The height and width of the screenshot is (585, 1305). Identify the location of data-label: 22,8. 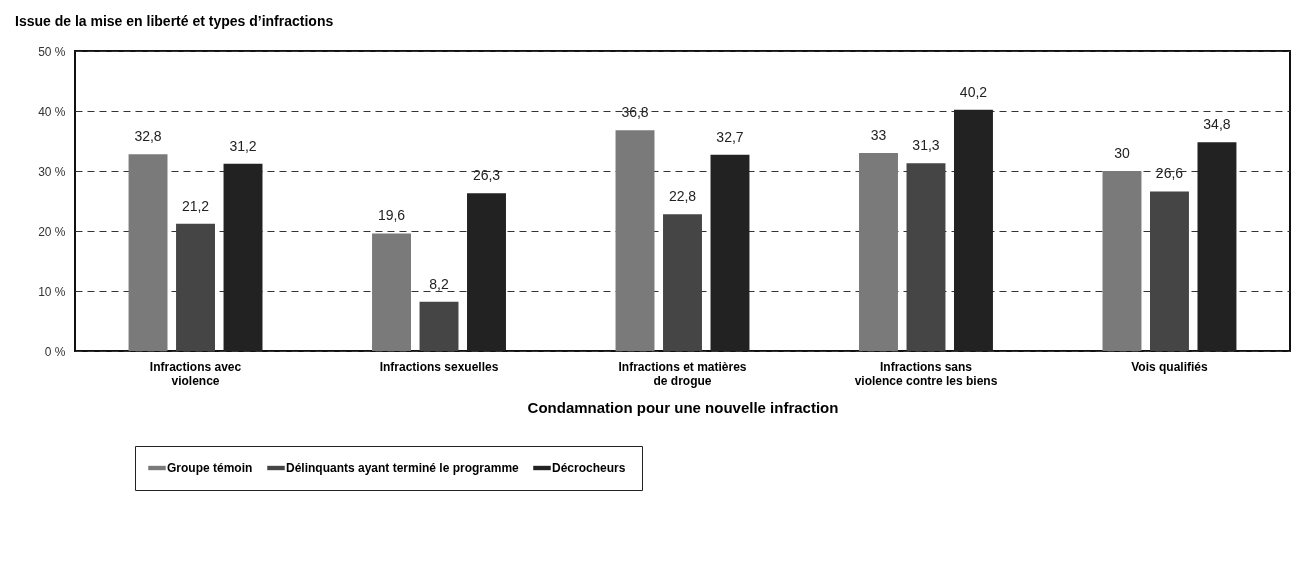
(682, 196).